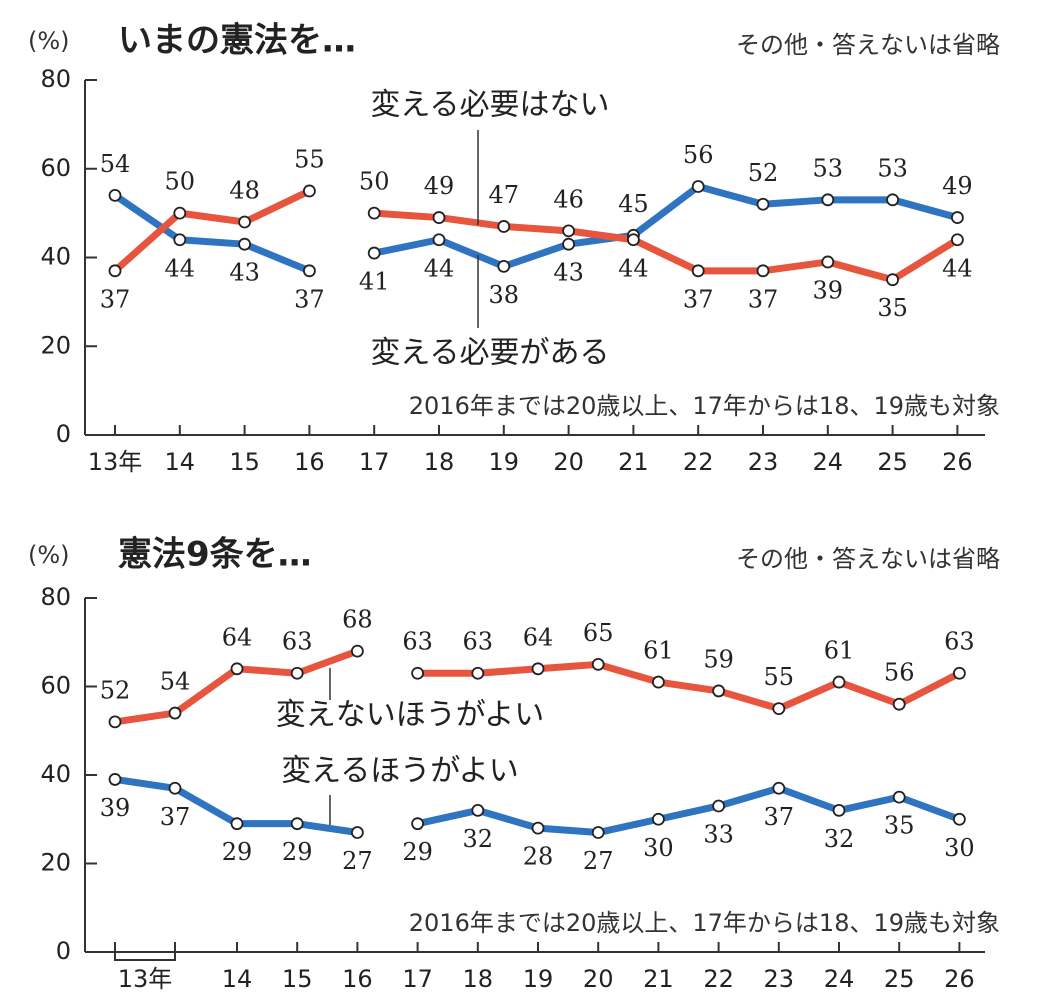  Describe the element at coordinates (244, 273) in the screenshot. I see `data-label: 43` at that location.